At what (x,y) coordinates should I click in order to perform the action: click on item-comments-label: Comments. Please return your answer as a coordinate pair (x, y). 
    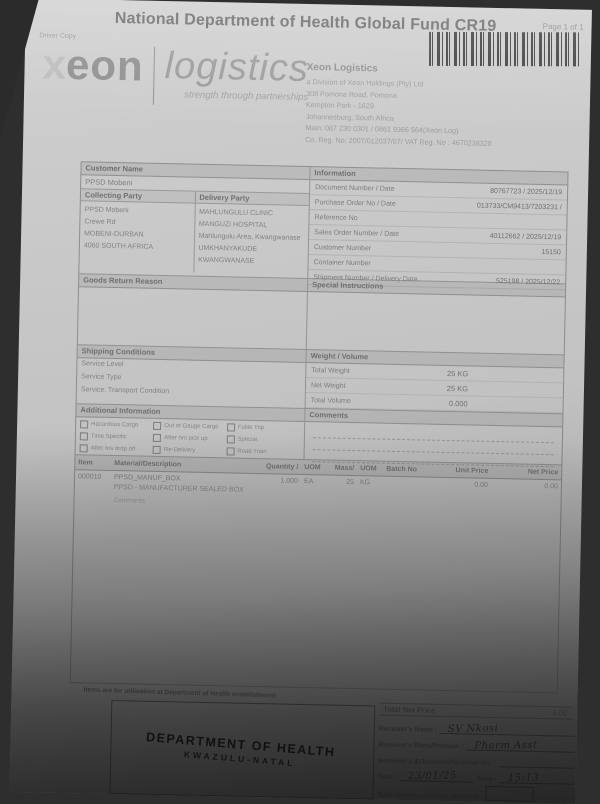
    Looking at the image, I should click on (129, 501).